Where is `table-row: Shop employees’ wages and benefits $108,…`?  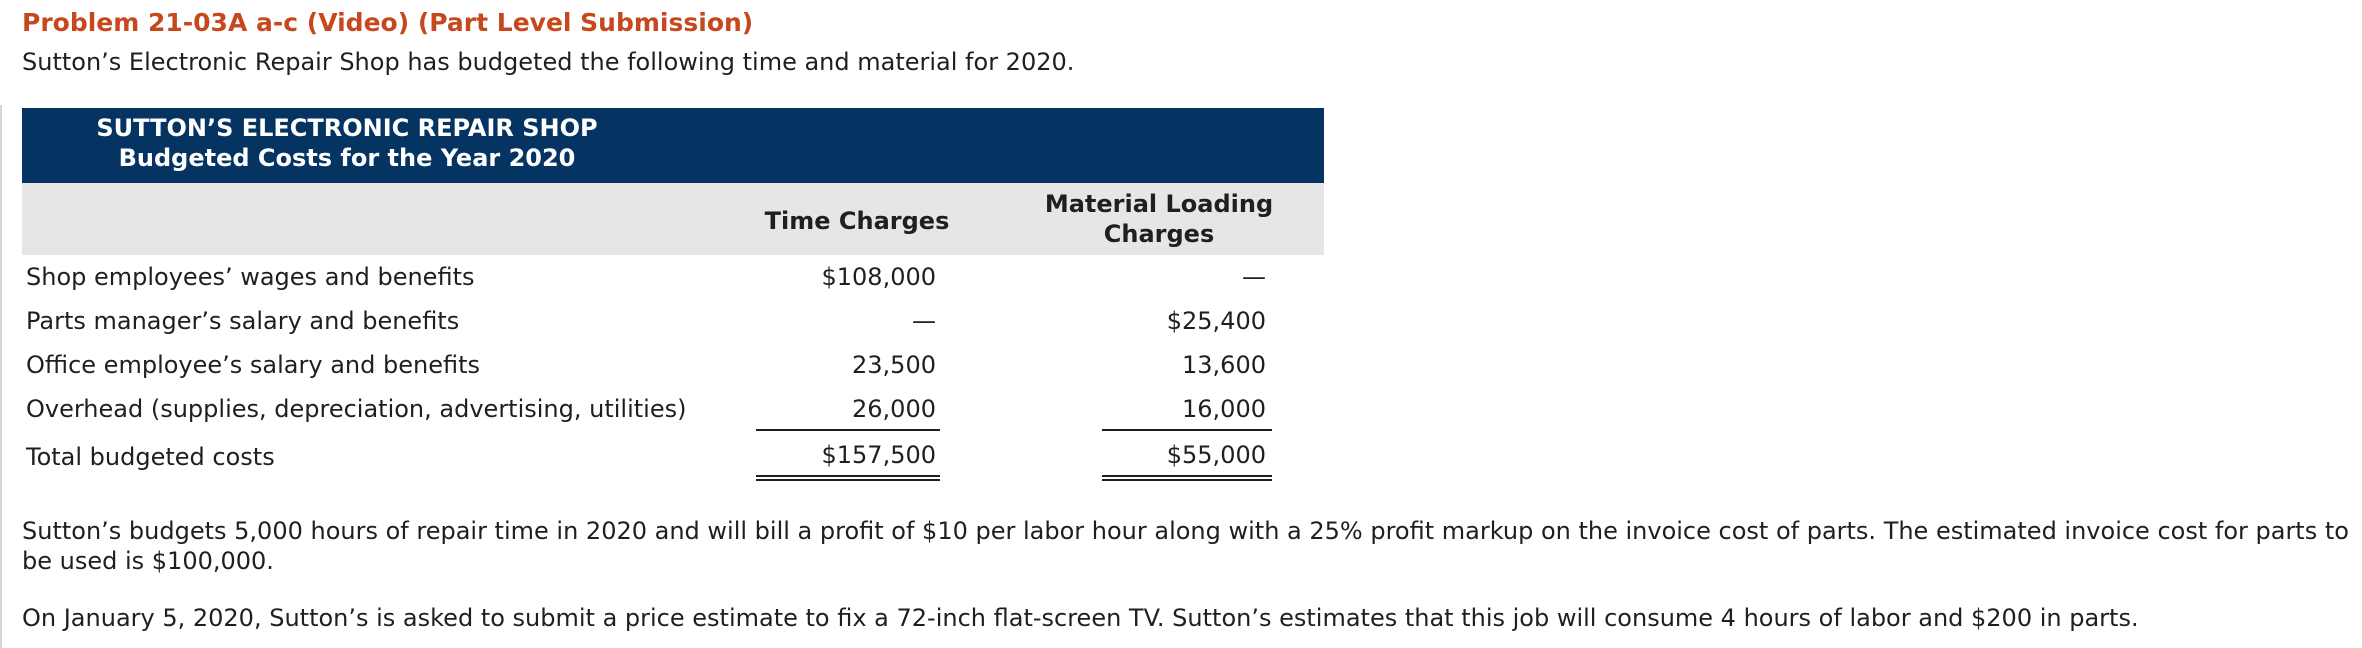
table-row: Shop employees’ wages and benefits $108,… is located at coordinates (673, 277).